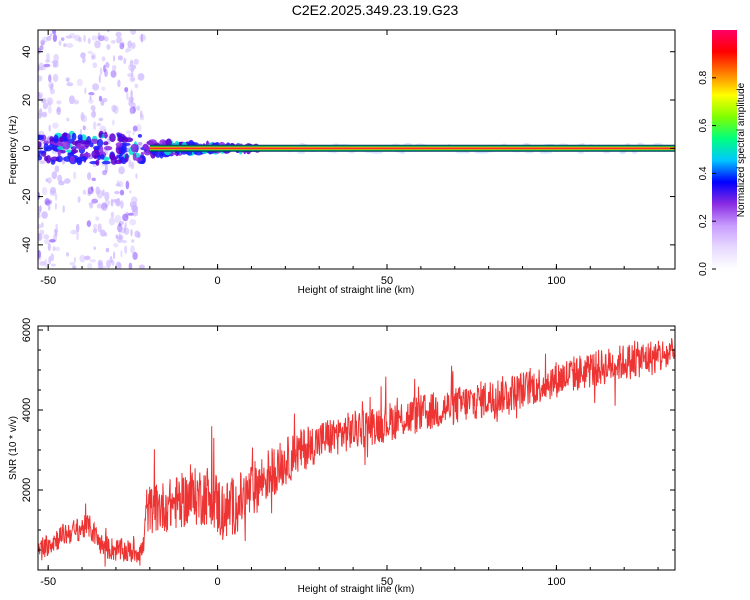 This screenshot has height=600, width=750. What do you see at coordinates (387, 281) in the screenshot?
I see `x-tick-label: 50` at bounding box center [387, 281].